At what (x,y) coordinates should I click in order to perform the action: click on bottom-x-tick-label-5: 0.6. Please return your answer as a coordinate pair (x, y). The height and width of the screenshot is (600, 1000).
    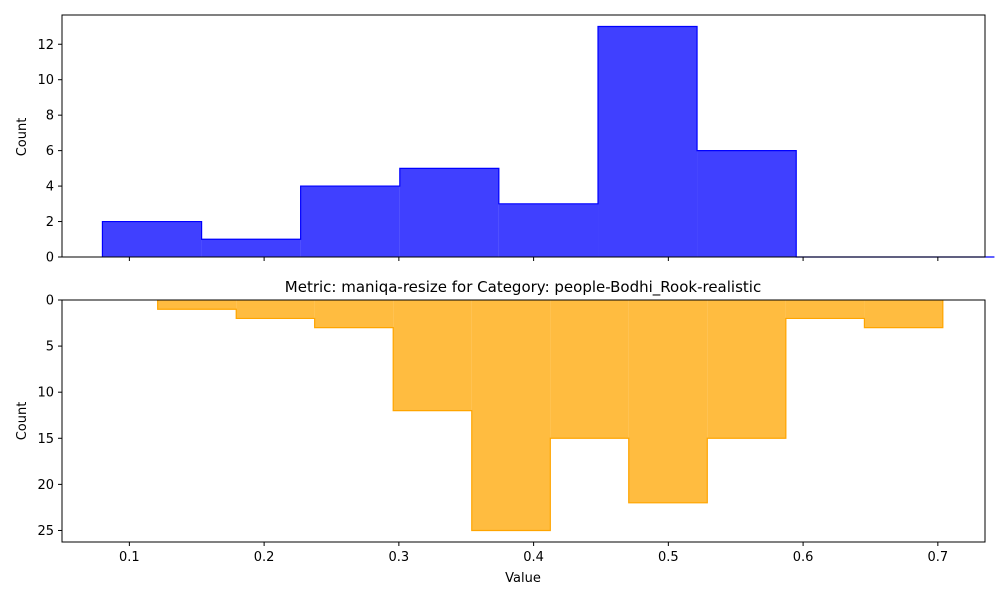
    Looking at the image, I should click on (803, 557).